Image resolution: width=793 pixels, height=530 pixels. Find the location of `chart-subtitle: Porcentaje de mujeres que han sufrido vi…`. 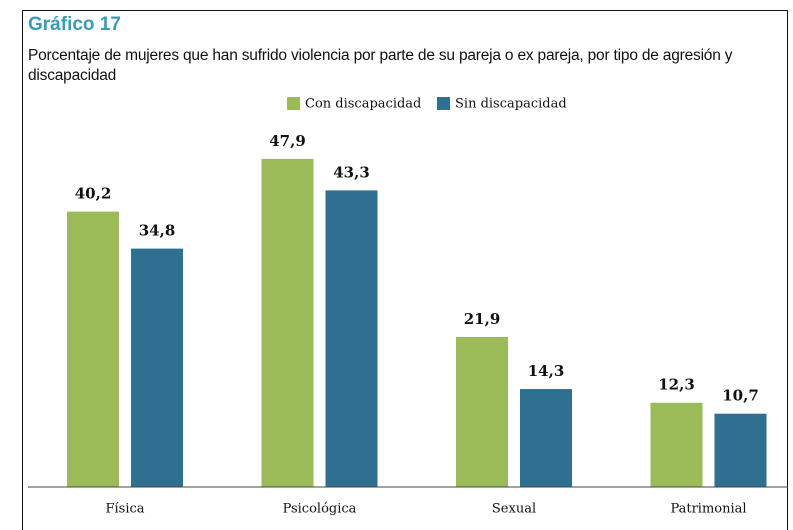

chart-subtitle: Porcentaje de mujeres que han sufrido vi… is located at coordinates (380, 65).